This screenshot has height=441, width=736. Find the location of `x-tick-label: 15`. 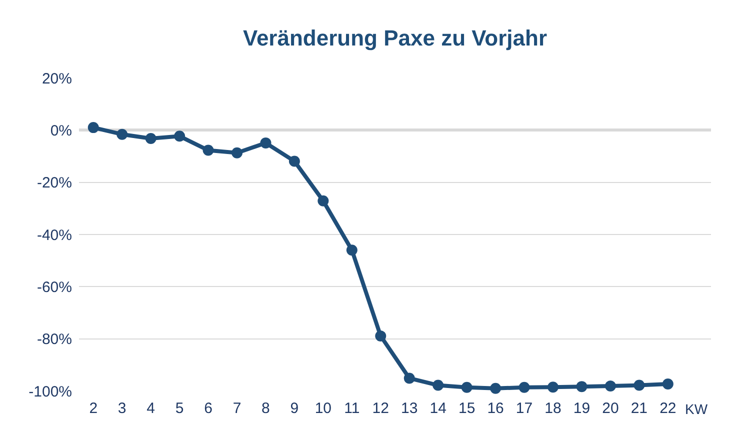

x-tick-label: 15 is located at coordinates (467, 408).